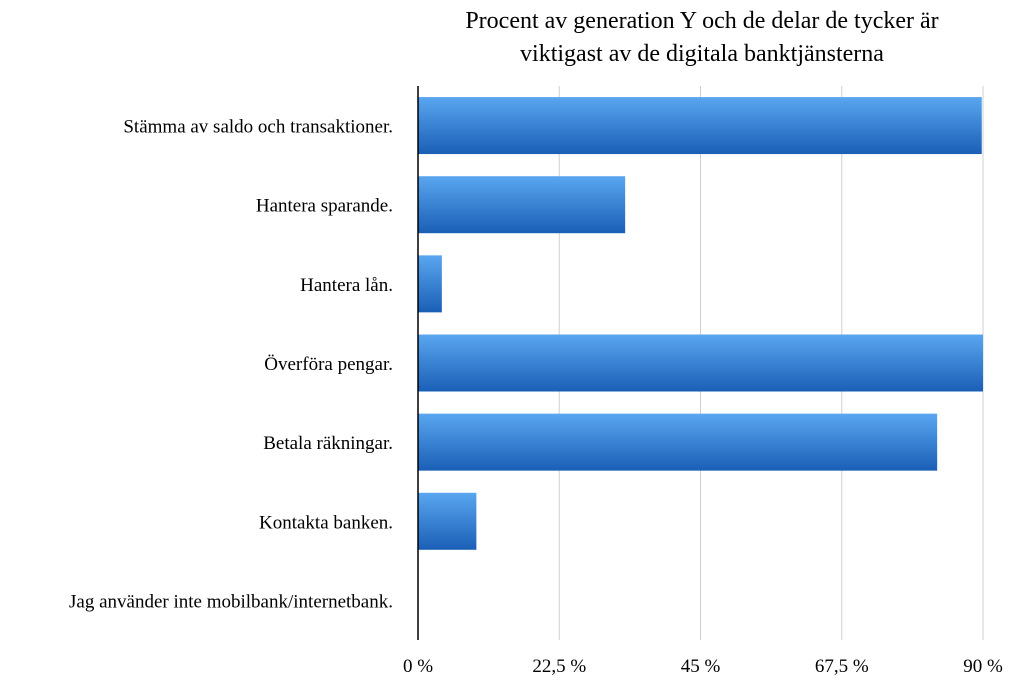  What do you see at coordinates (328, 364) in the screenshot?
I see `category-label-4: Överföra pengar.` at bounding box center [328, 364].